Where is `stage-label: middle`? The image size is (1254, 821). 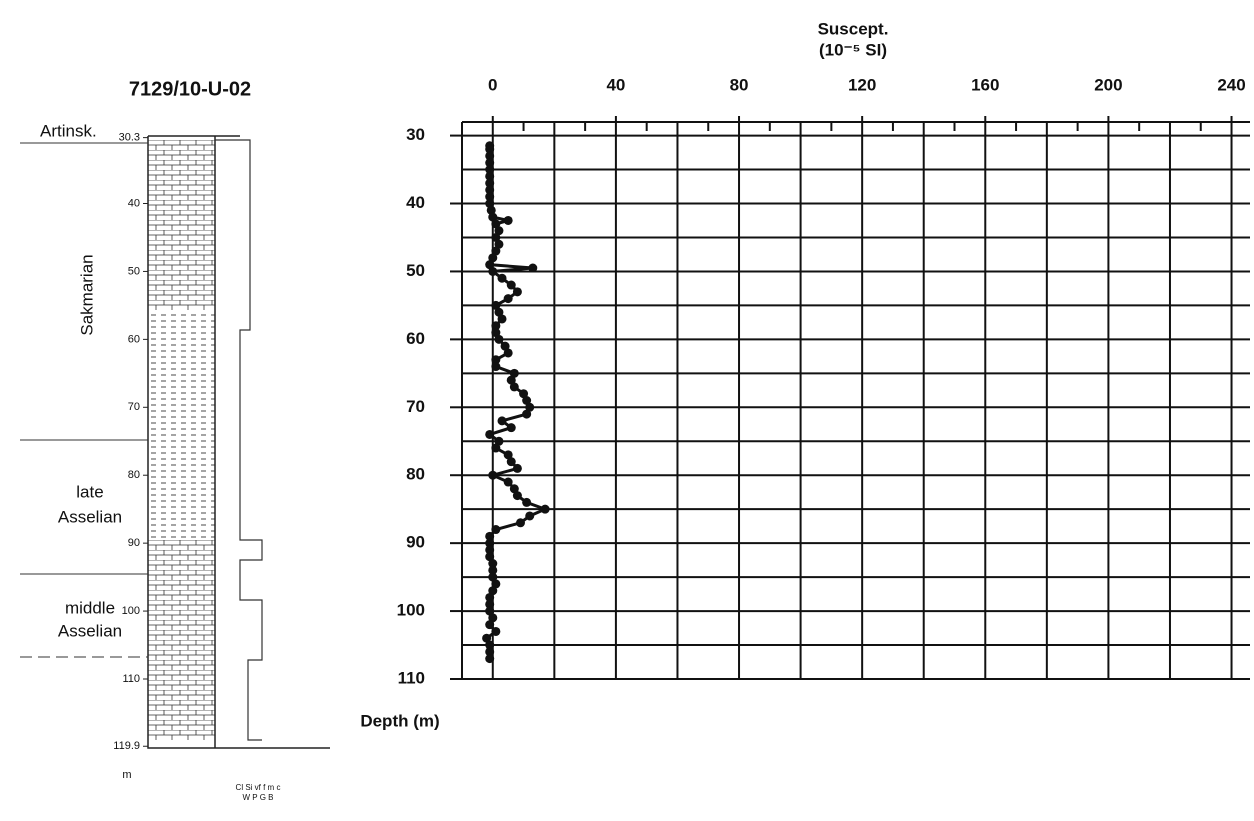
stage-label: middle is located at coordinates (90, 607).